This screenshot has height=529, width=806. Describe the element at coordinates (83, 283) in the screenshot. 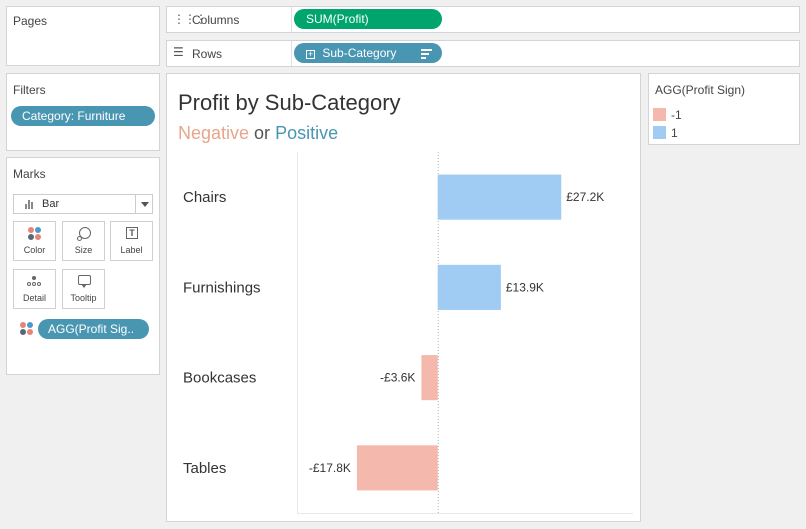

I see `tooltip-icon` at that location.